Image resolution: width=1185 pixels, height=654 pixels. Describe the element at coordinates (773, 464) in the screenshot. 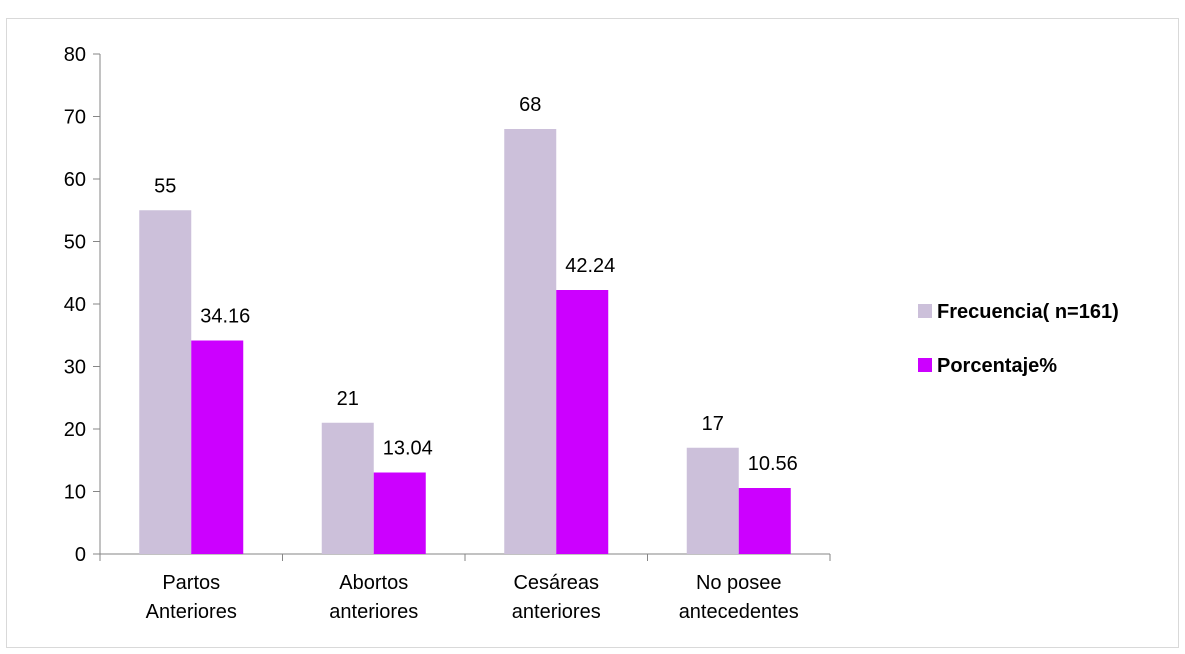

I see `data-label: 10.56` at that location.